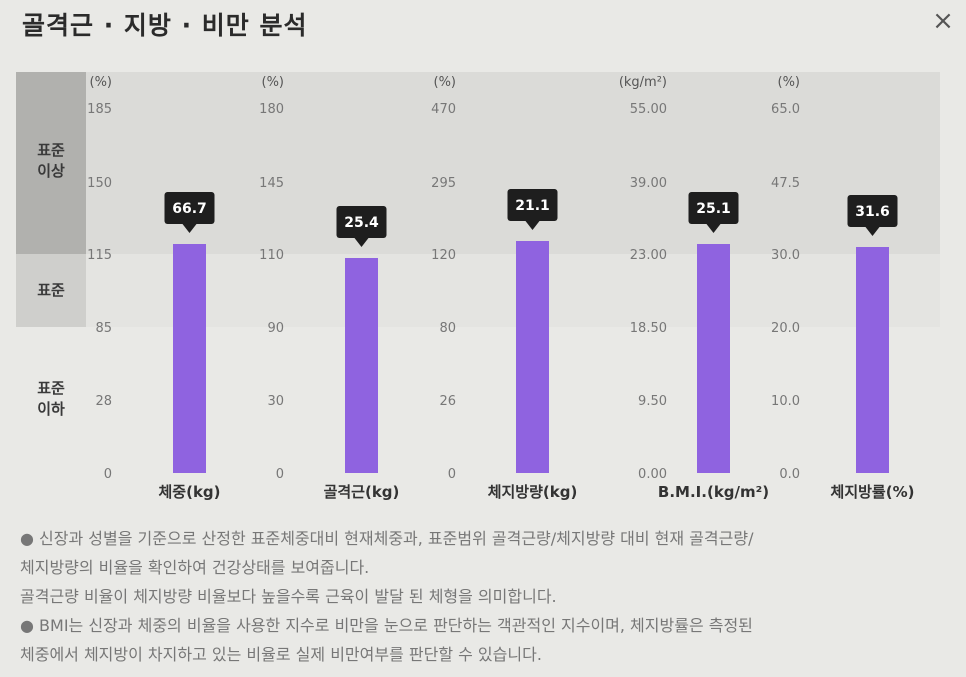 The image size is (966, 677). Describe the element at coordinates (99, 255) in the screenshot. I see `tick-label: 115` at that location.